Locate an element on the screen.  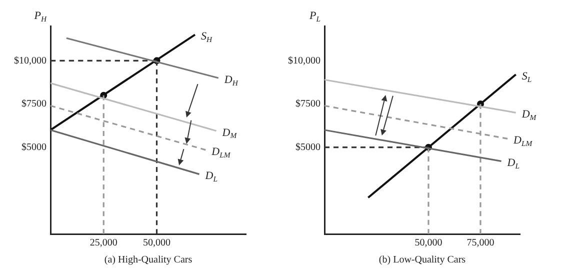
x-axis-title: (b) Low-Quality Cars is located at coordinates (422, 260).